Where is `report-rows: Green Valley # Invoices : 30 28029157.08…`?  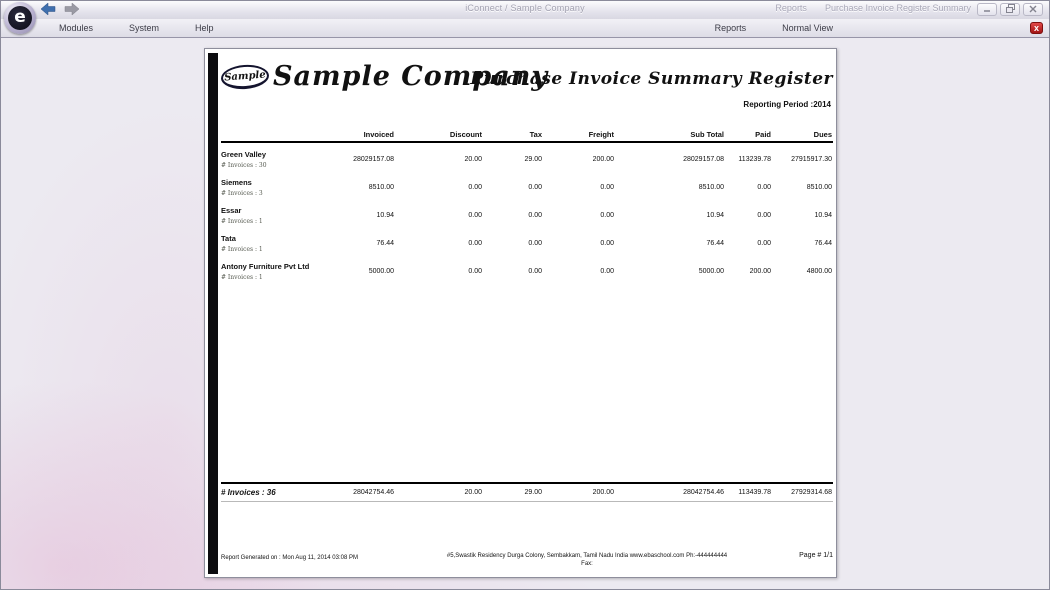 report-rows: Green Valley # Invoices : 30 28029157.08… is located at coordinates (527, 215).